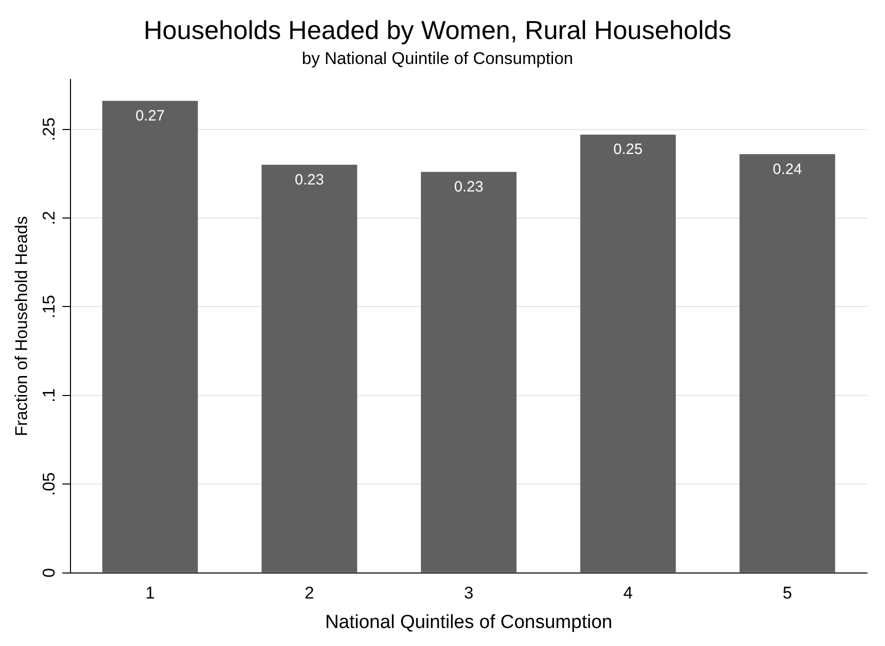 The image size is (885, 646). I want to click on y-axis-title: Fraction of Household Heads, so click(21, 326).